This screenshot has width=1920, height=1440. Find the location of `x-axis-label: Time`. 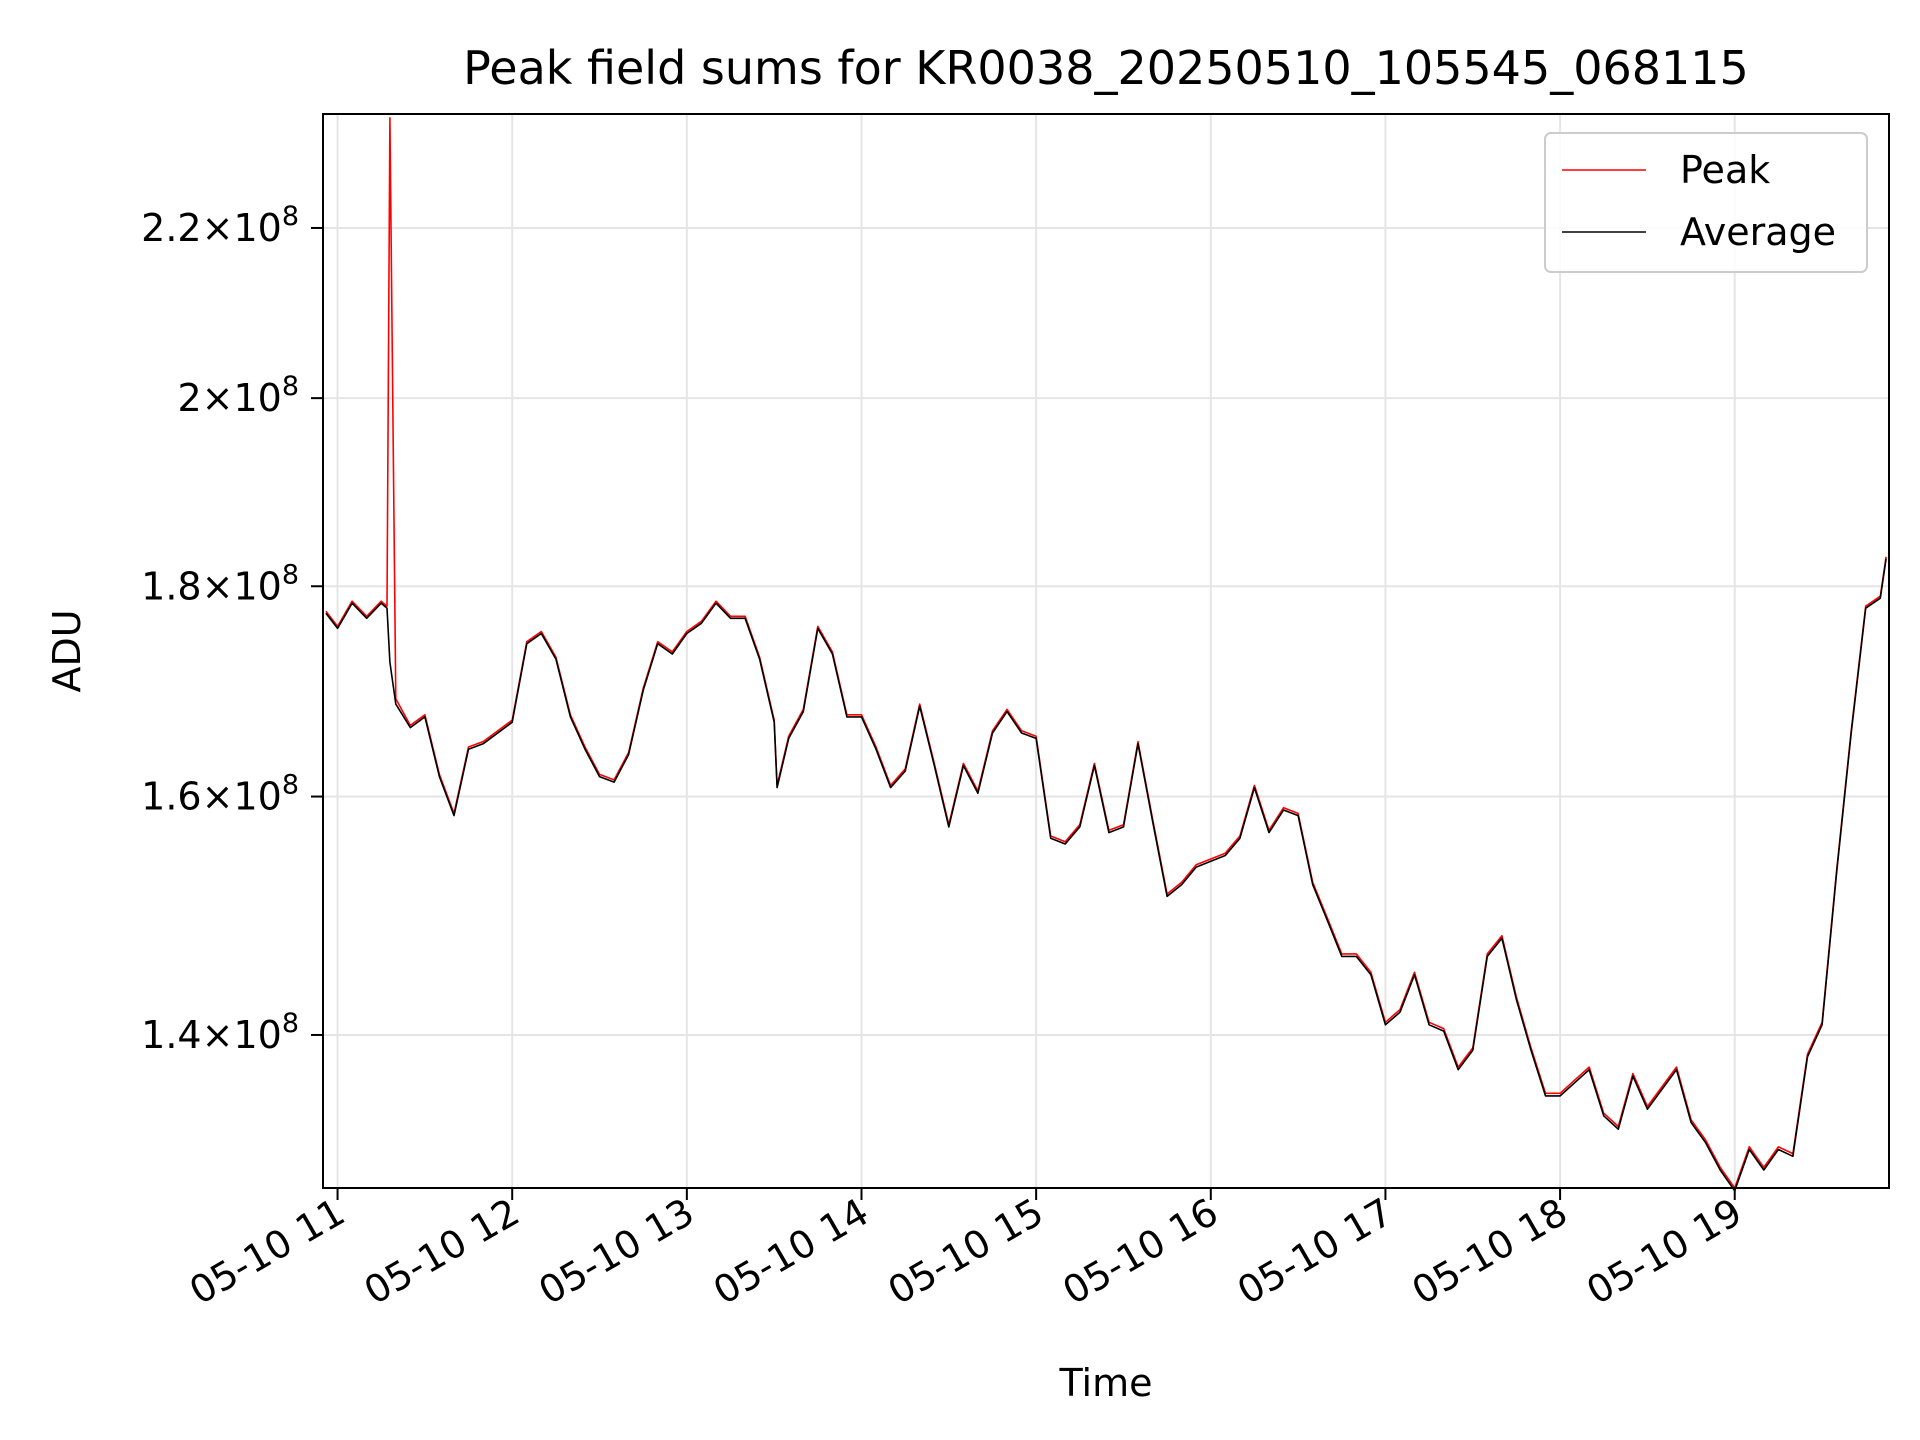

x-axis-label: Time is located at coordinates (1106, 1383).